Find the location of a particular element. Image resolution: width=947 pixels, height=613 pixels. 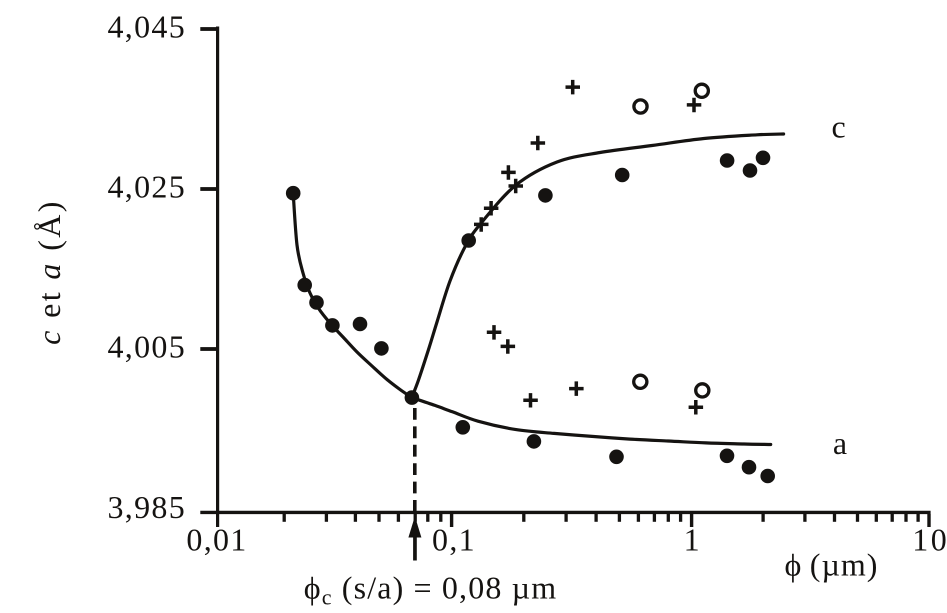

svg-text: 1 is located at coordinates (692, 539).